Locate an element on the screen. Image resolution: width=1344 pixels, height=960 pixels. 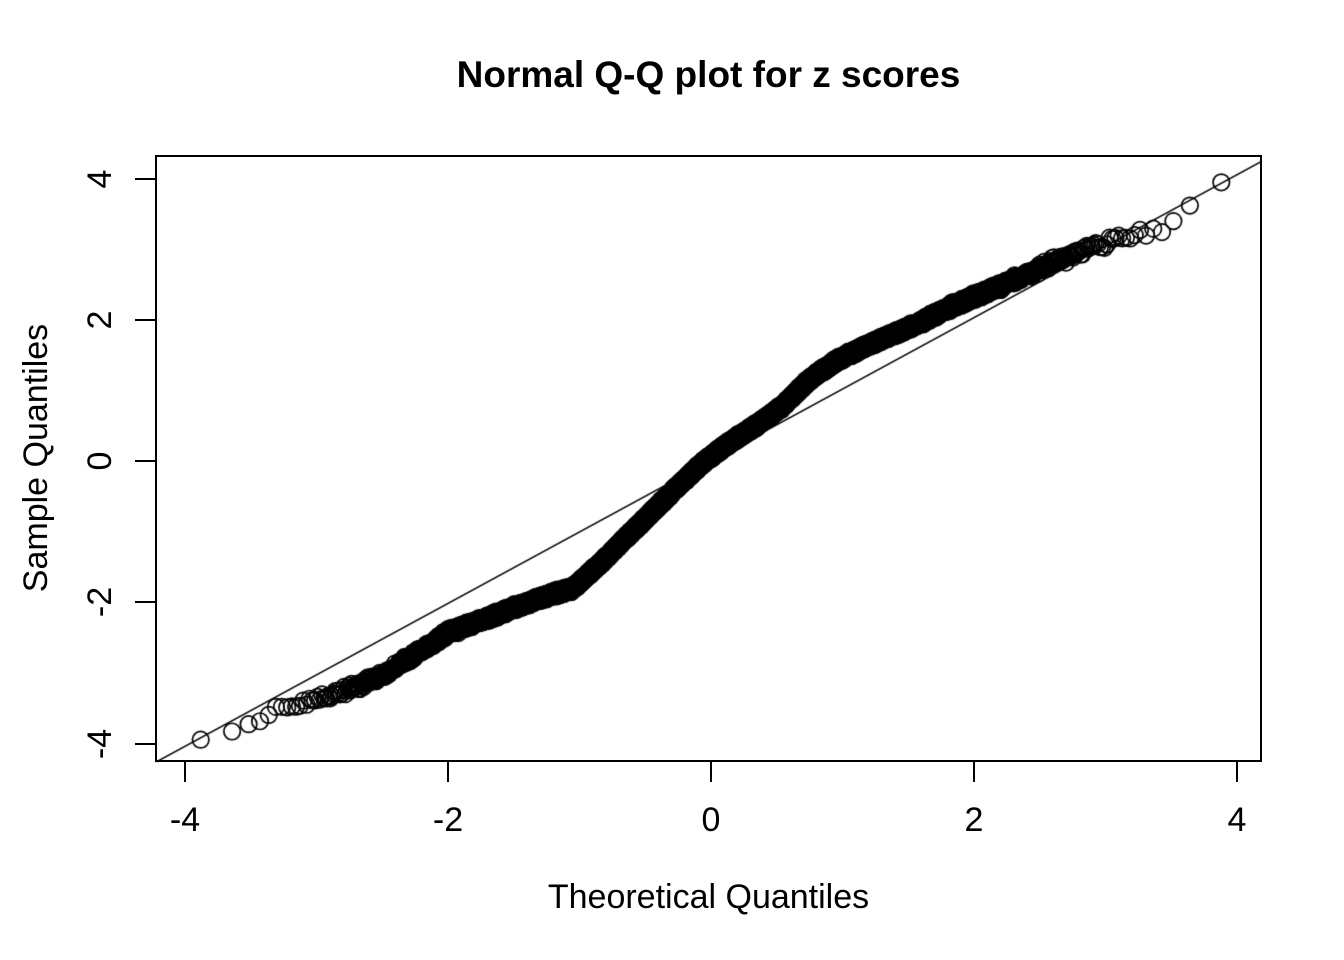
x-axis-title: Theoretical Quantiles is located at coordinates (708, 897).